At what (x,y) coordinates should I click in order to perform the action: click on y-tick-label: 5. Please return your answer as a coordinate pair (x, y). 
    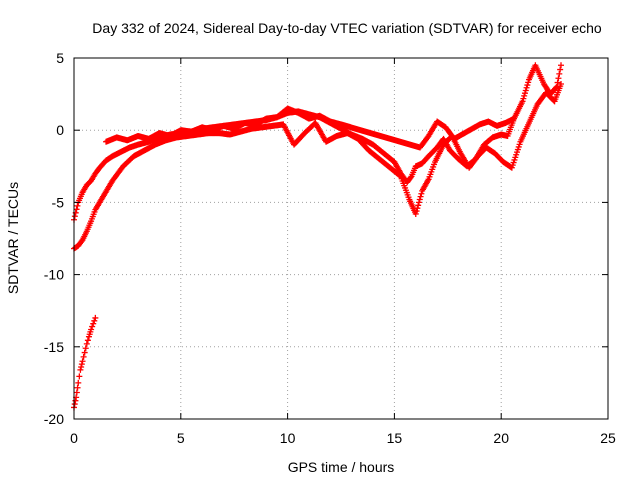
    Looking at the image, I should click on (60, 58).